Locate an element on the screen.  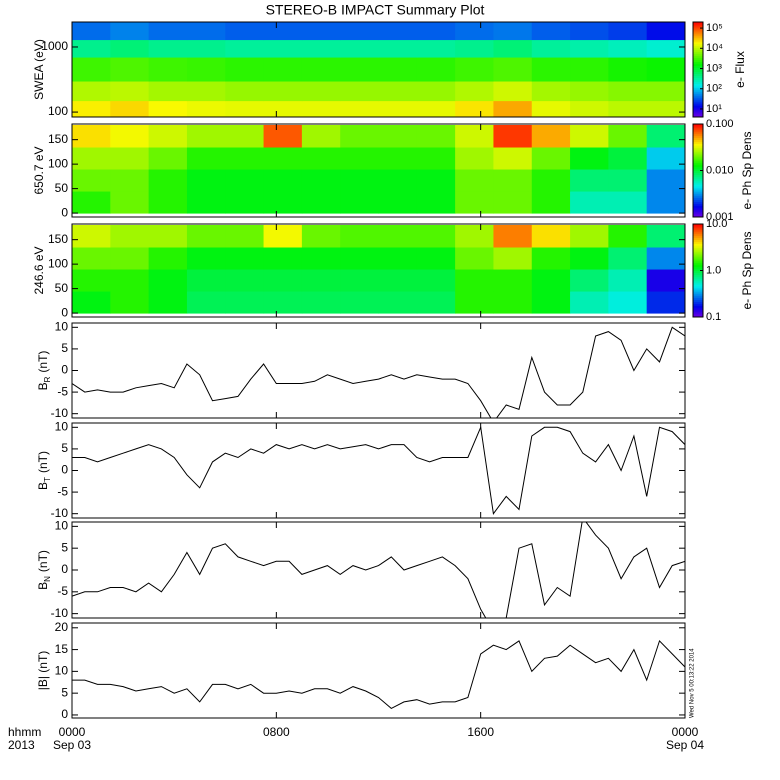
y-axis-label-part: (nT) is located at coordinates (43, 462).